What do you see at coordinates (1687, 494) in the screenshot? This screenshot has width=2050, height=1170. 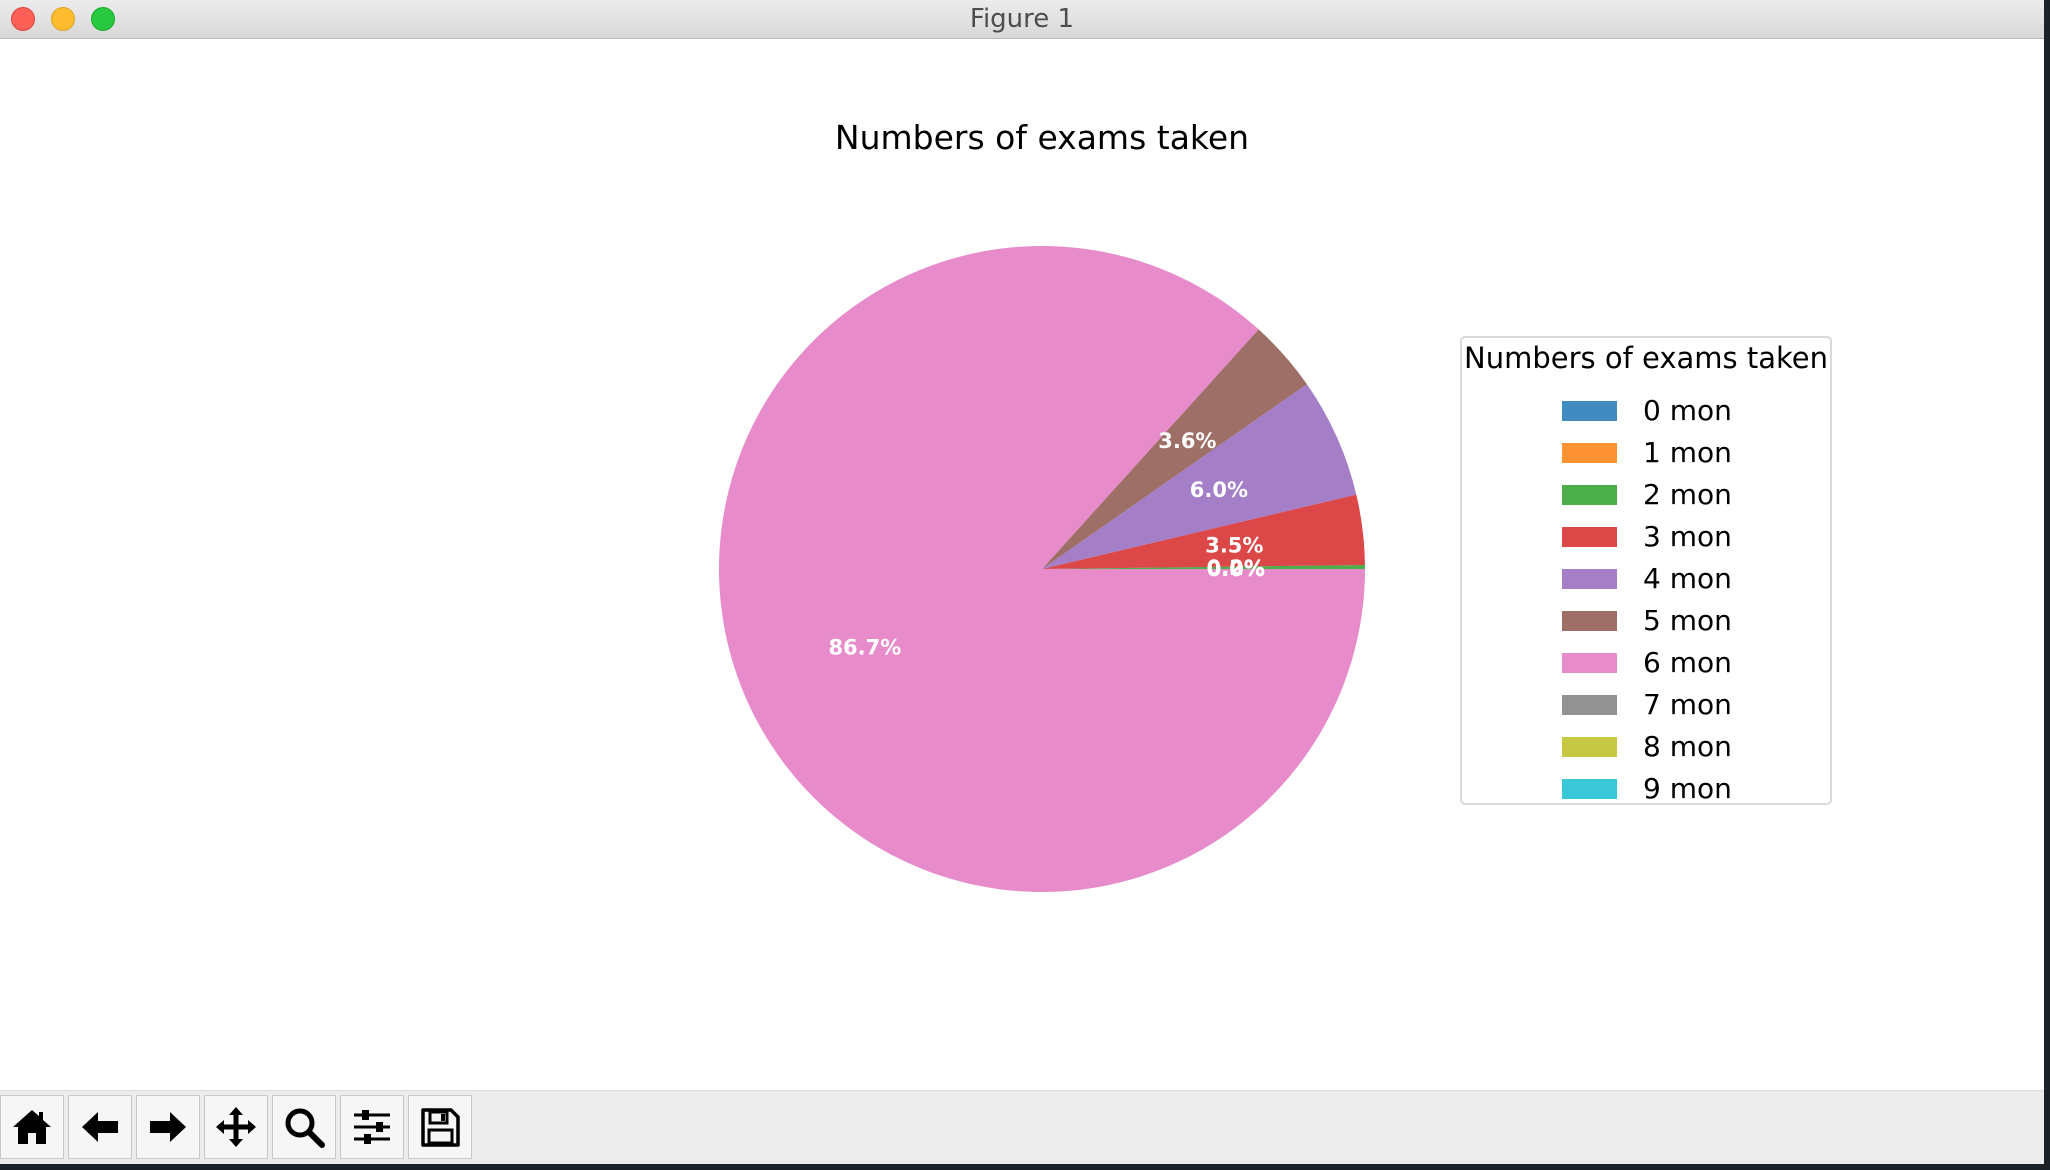 I see `legend-label: 2 mon` at bounding box center [1687, 494].